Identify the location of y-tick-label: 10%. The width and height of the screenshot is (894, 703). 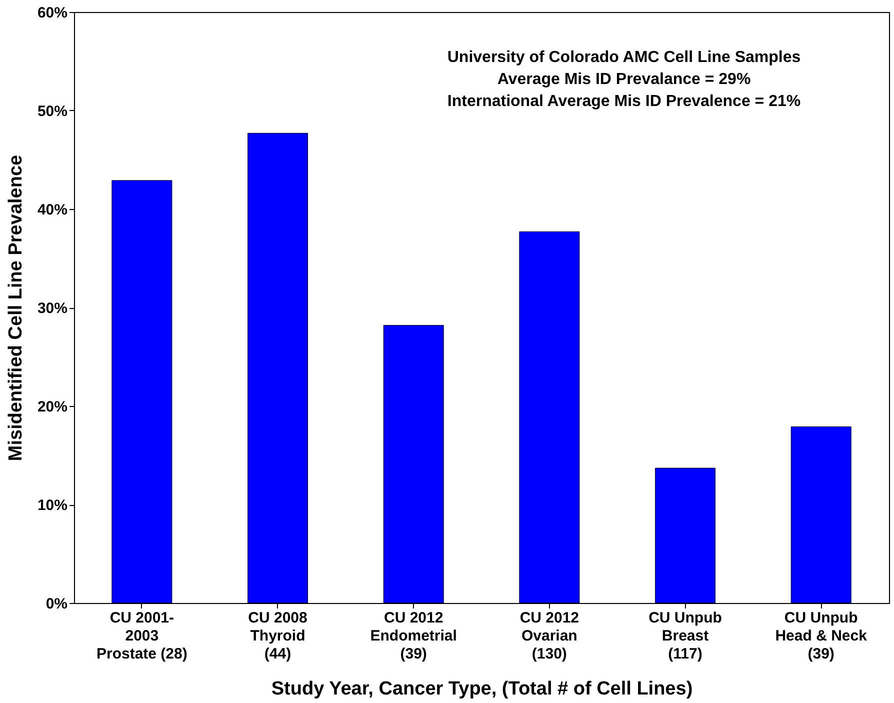
(52, 505).